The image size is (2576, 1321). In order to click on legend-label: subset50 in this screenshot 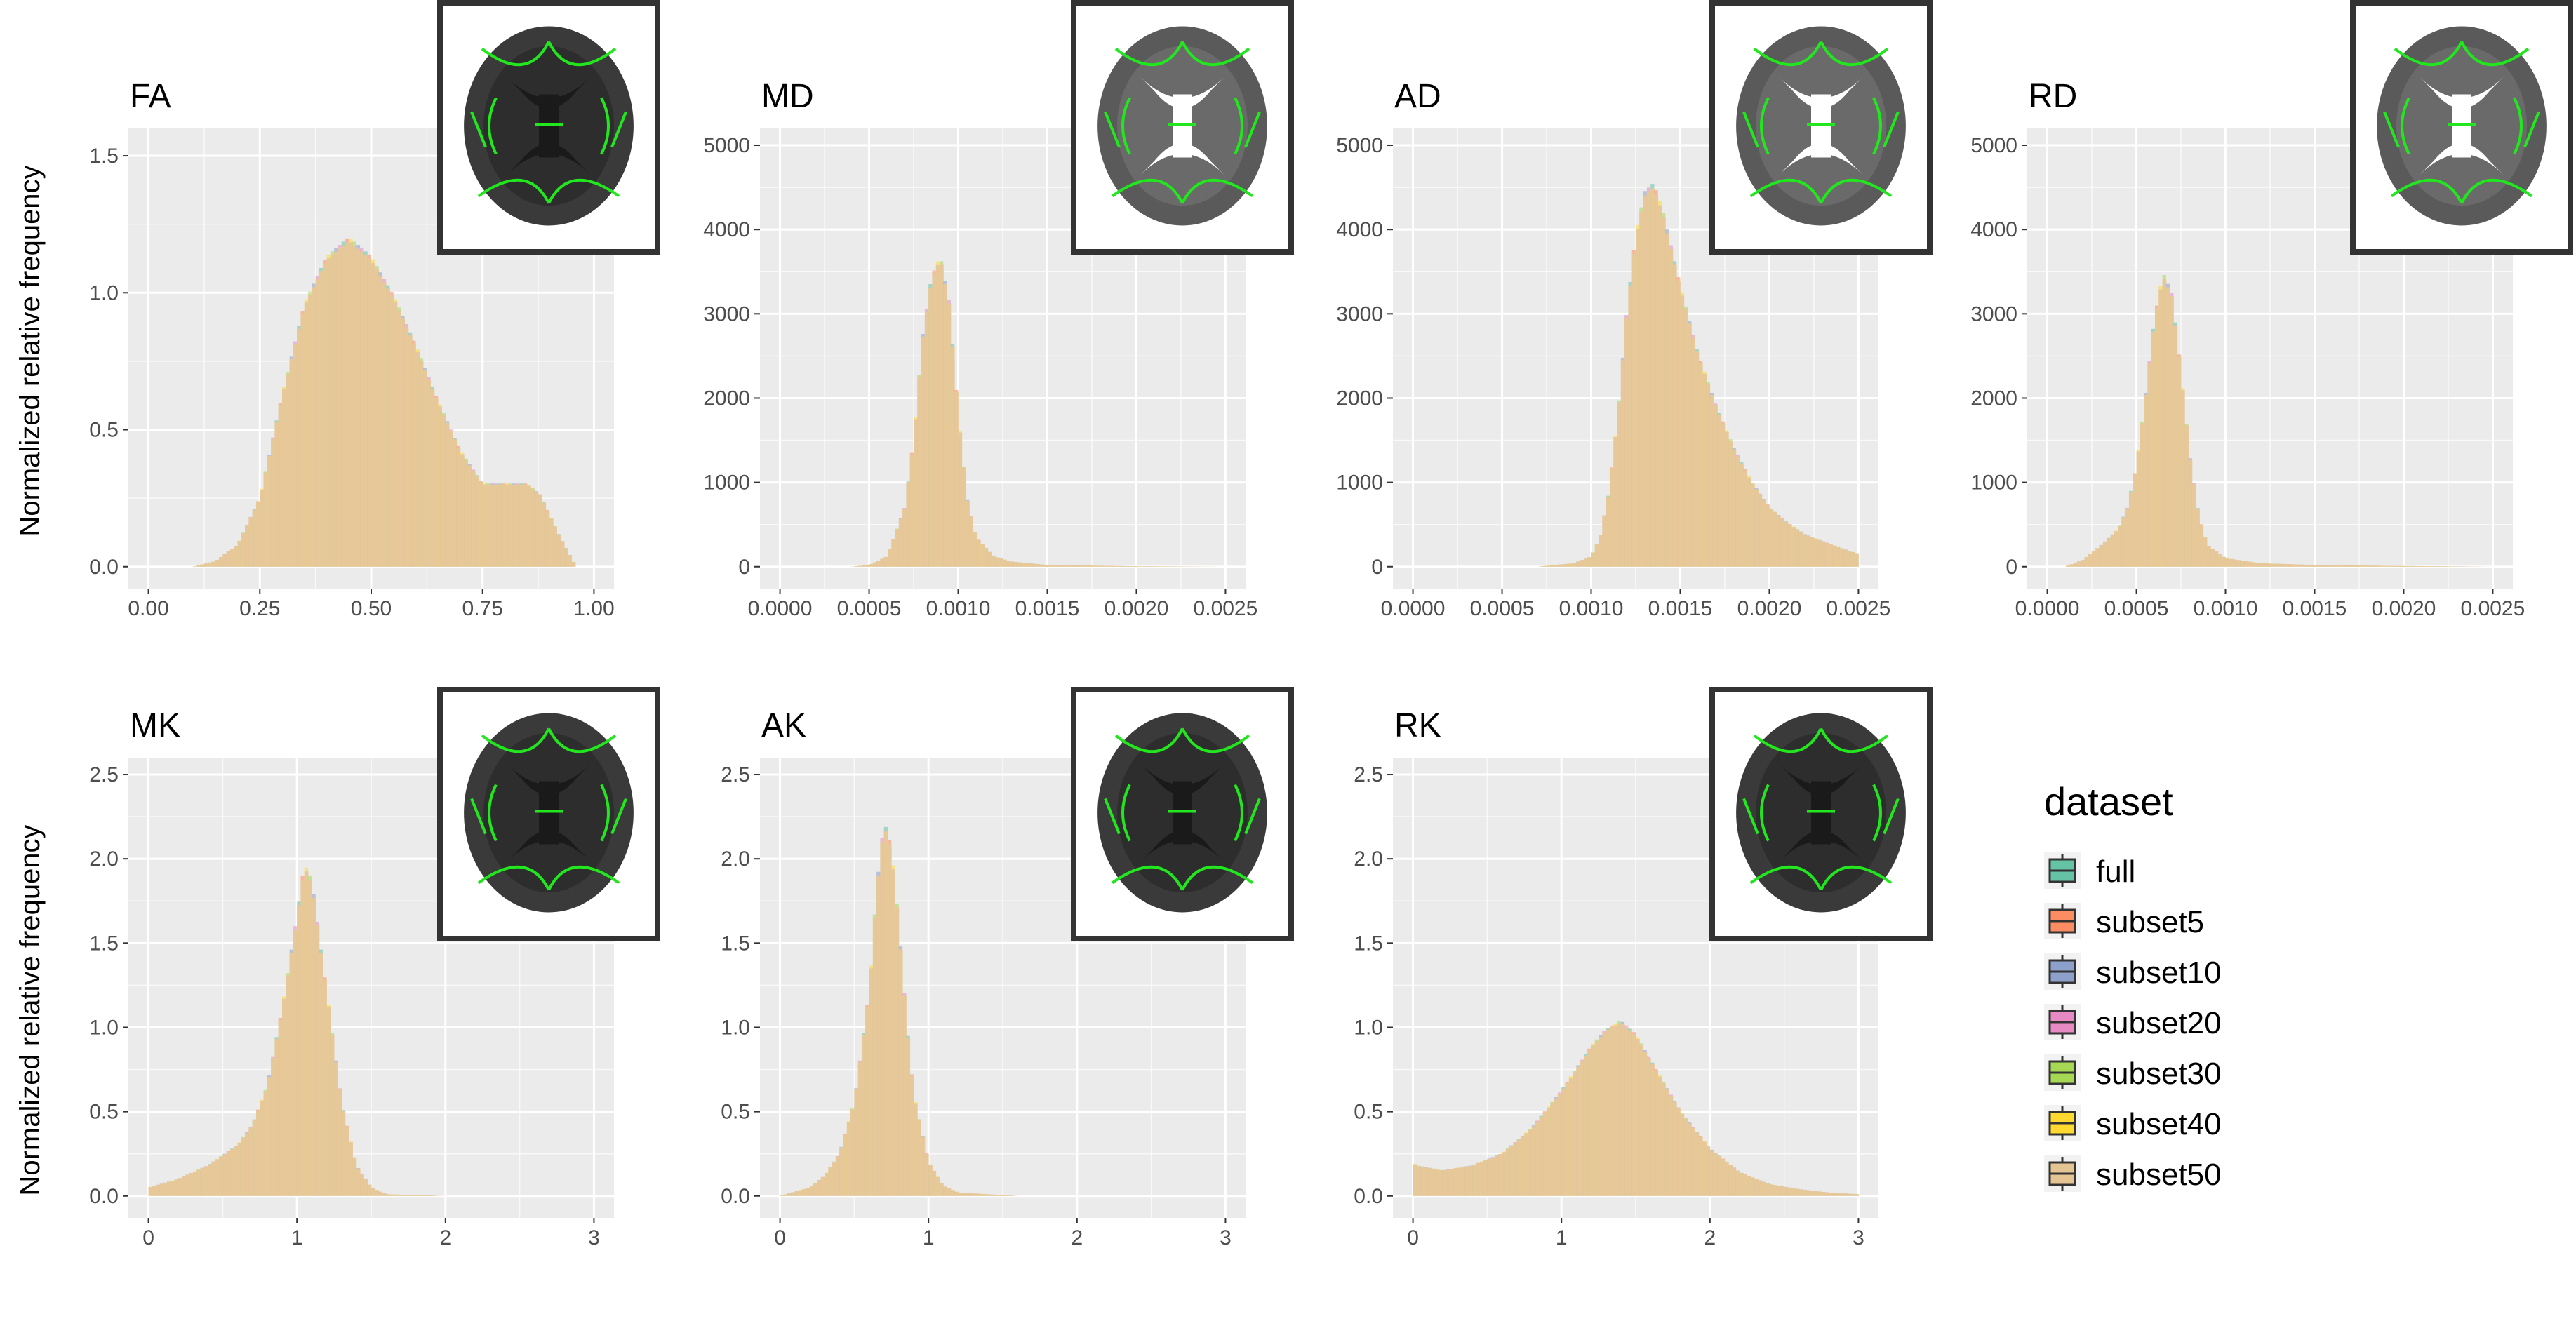, I will do `click(2159, 1175)`.